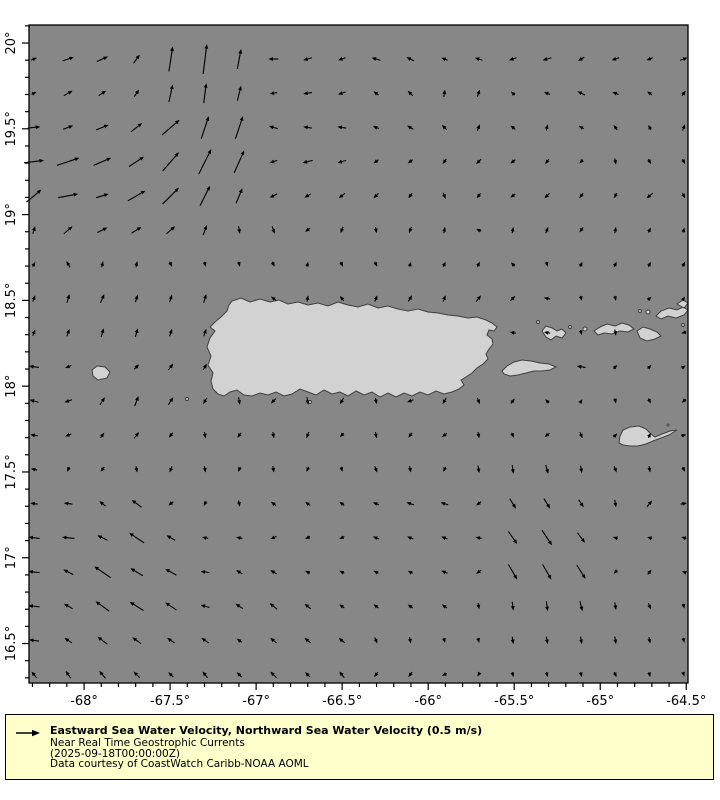 The width and height of the screenshot is (720, 800). I want to click on culebra-island, so click(554, 333).